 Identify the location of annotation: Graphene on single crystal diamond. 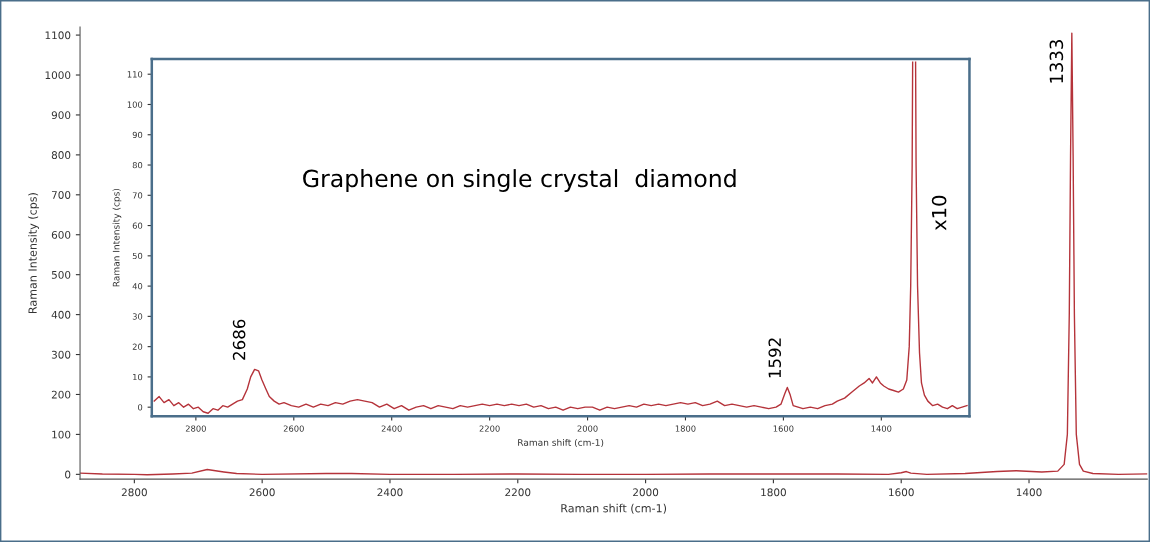
(519, 180).